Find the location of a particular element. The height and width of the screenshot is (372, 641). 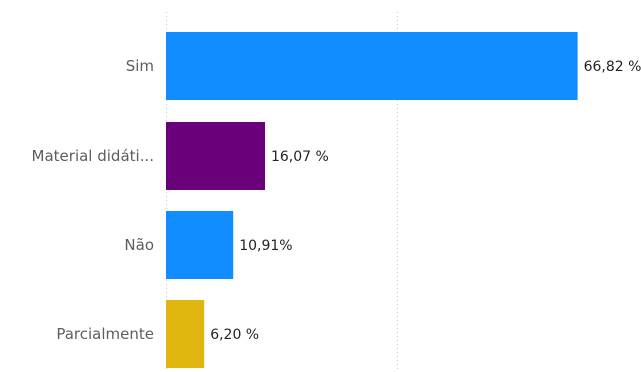

category-label-0: Sim is located at coordinates (140, 66).